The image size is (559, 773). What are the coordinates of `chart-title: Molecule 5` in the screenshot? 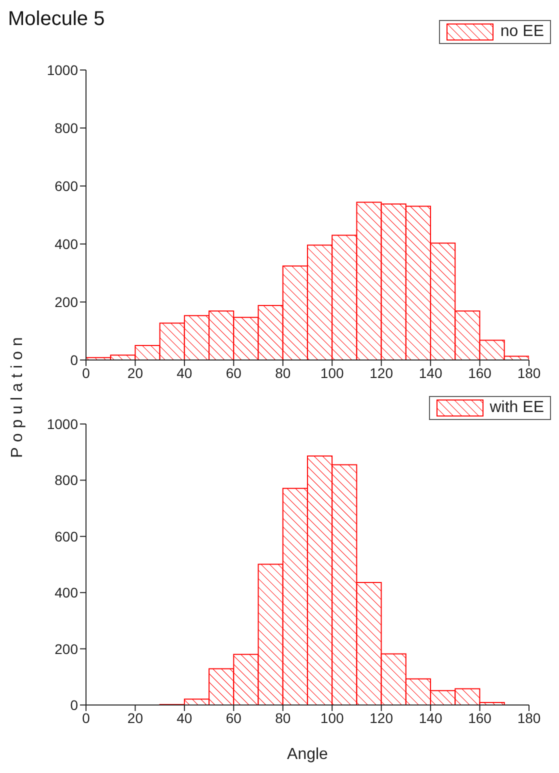 It's located at (56, 19).